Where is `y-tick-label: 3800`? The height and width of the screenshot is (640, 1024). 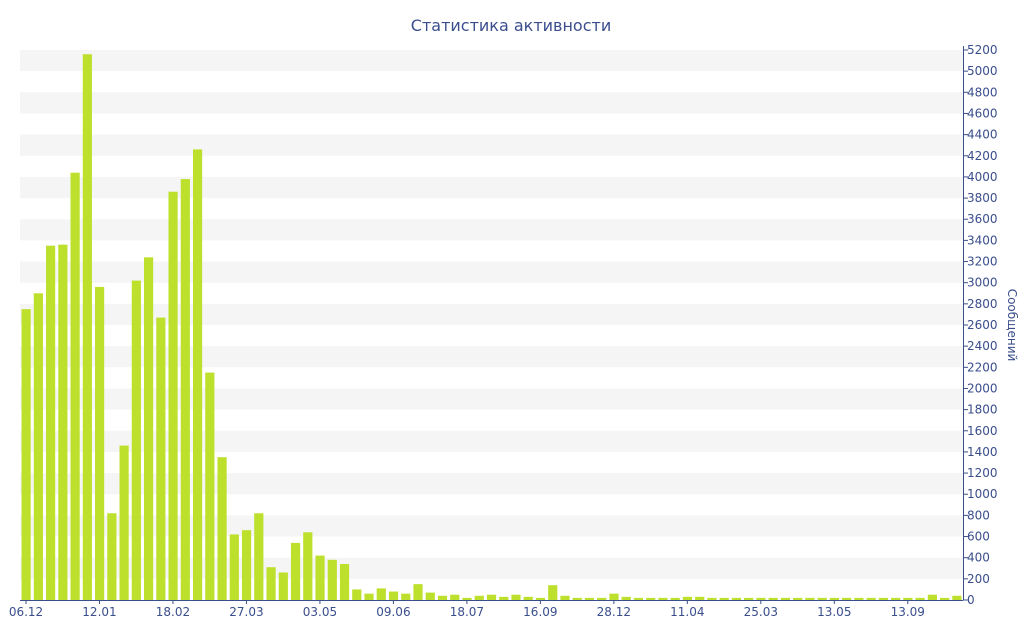 y-tick-label: 3800 is located at coordinates (982, 198).